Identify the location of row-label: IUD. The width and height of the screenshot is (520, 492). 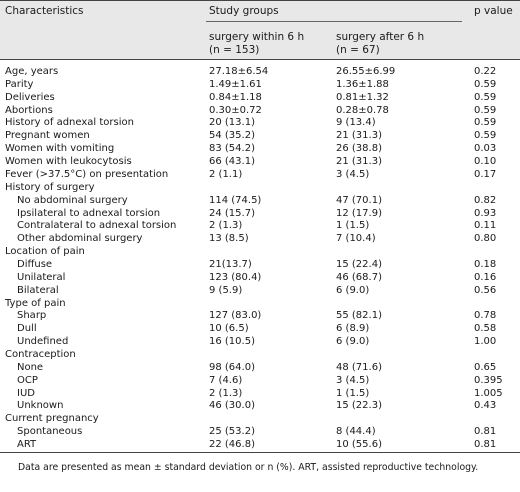
(26, 393).